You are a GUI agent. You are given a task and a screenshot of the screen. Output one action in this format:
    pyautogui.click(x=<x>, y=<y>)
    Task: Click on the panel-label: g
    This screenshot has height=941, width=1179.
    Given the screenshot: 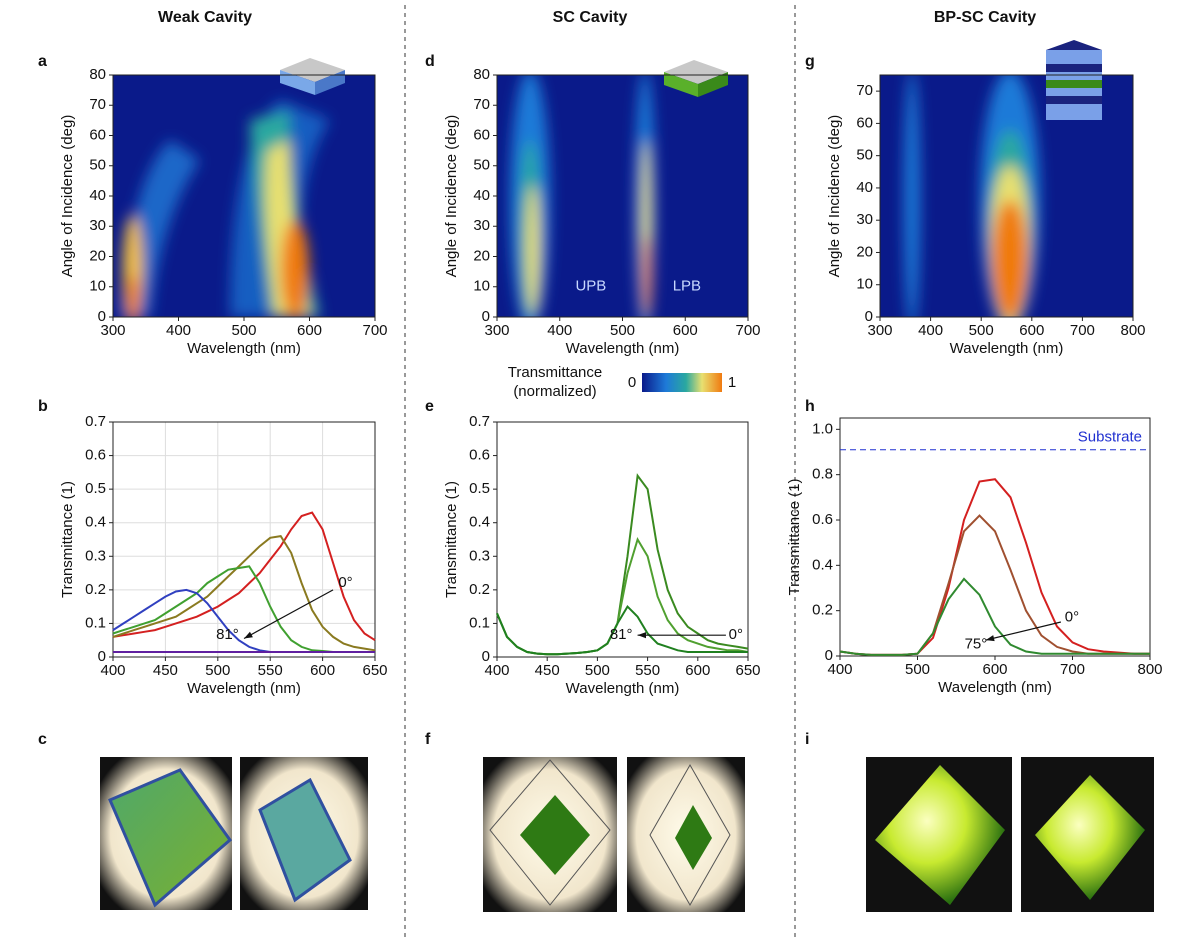 What is the action you would take?
    pyautogui.click(x=810, y=61)
    